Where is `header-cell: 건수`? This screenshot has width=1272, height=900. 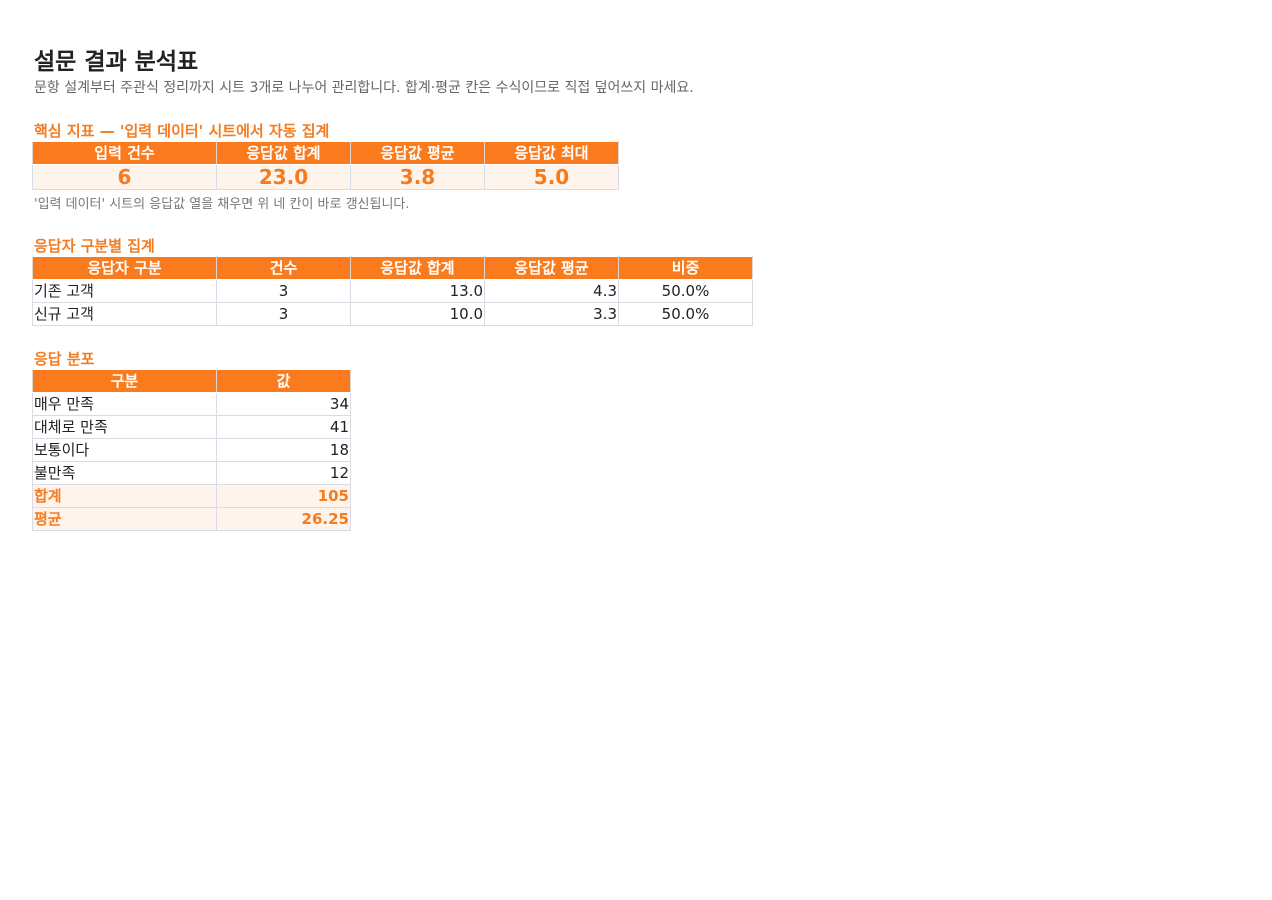 header-cell: 건수 is located at coordinates (283, 268).